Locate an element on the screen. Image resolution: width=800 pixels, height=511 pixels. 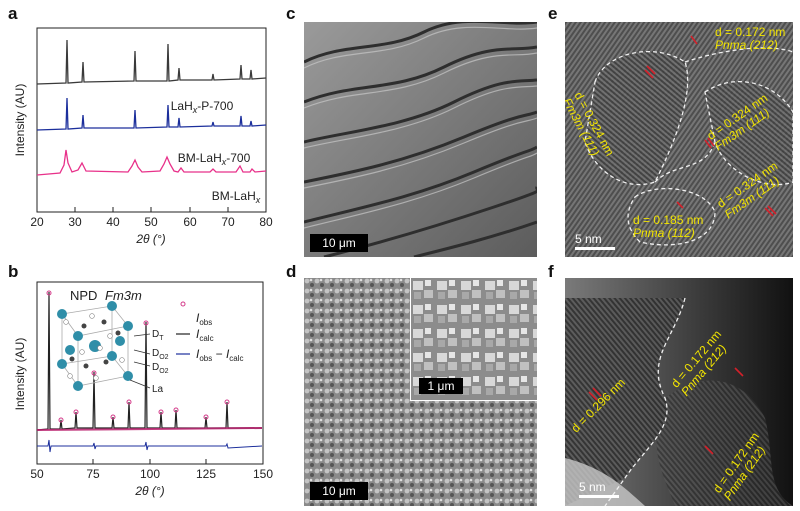
xrd-series-label-bm-lahx-700: BM-LaHx-700 is located at coordinates (214, 159).